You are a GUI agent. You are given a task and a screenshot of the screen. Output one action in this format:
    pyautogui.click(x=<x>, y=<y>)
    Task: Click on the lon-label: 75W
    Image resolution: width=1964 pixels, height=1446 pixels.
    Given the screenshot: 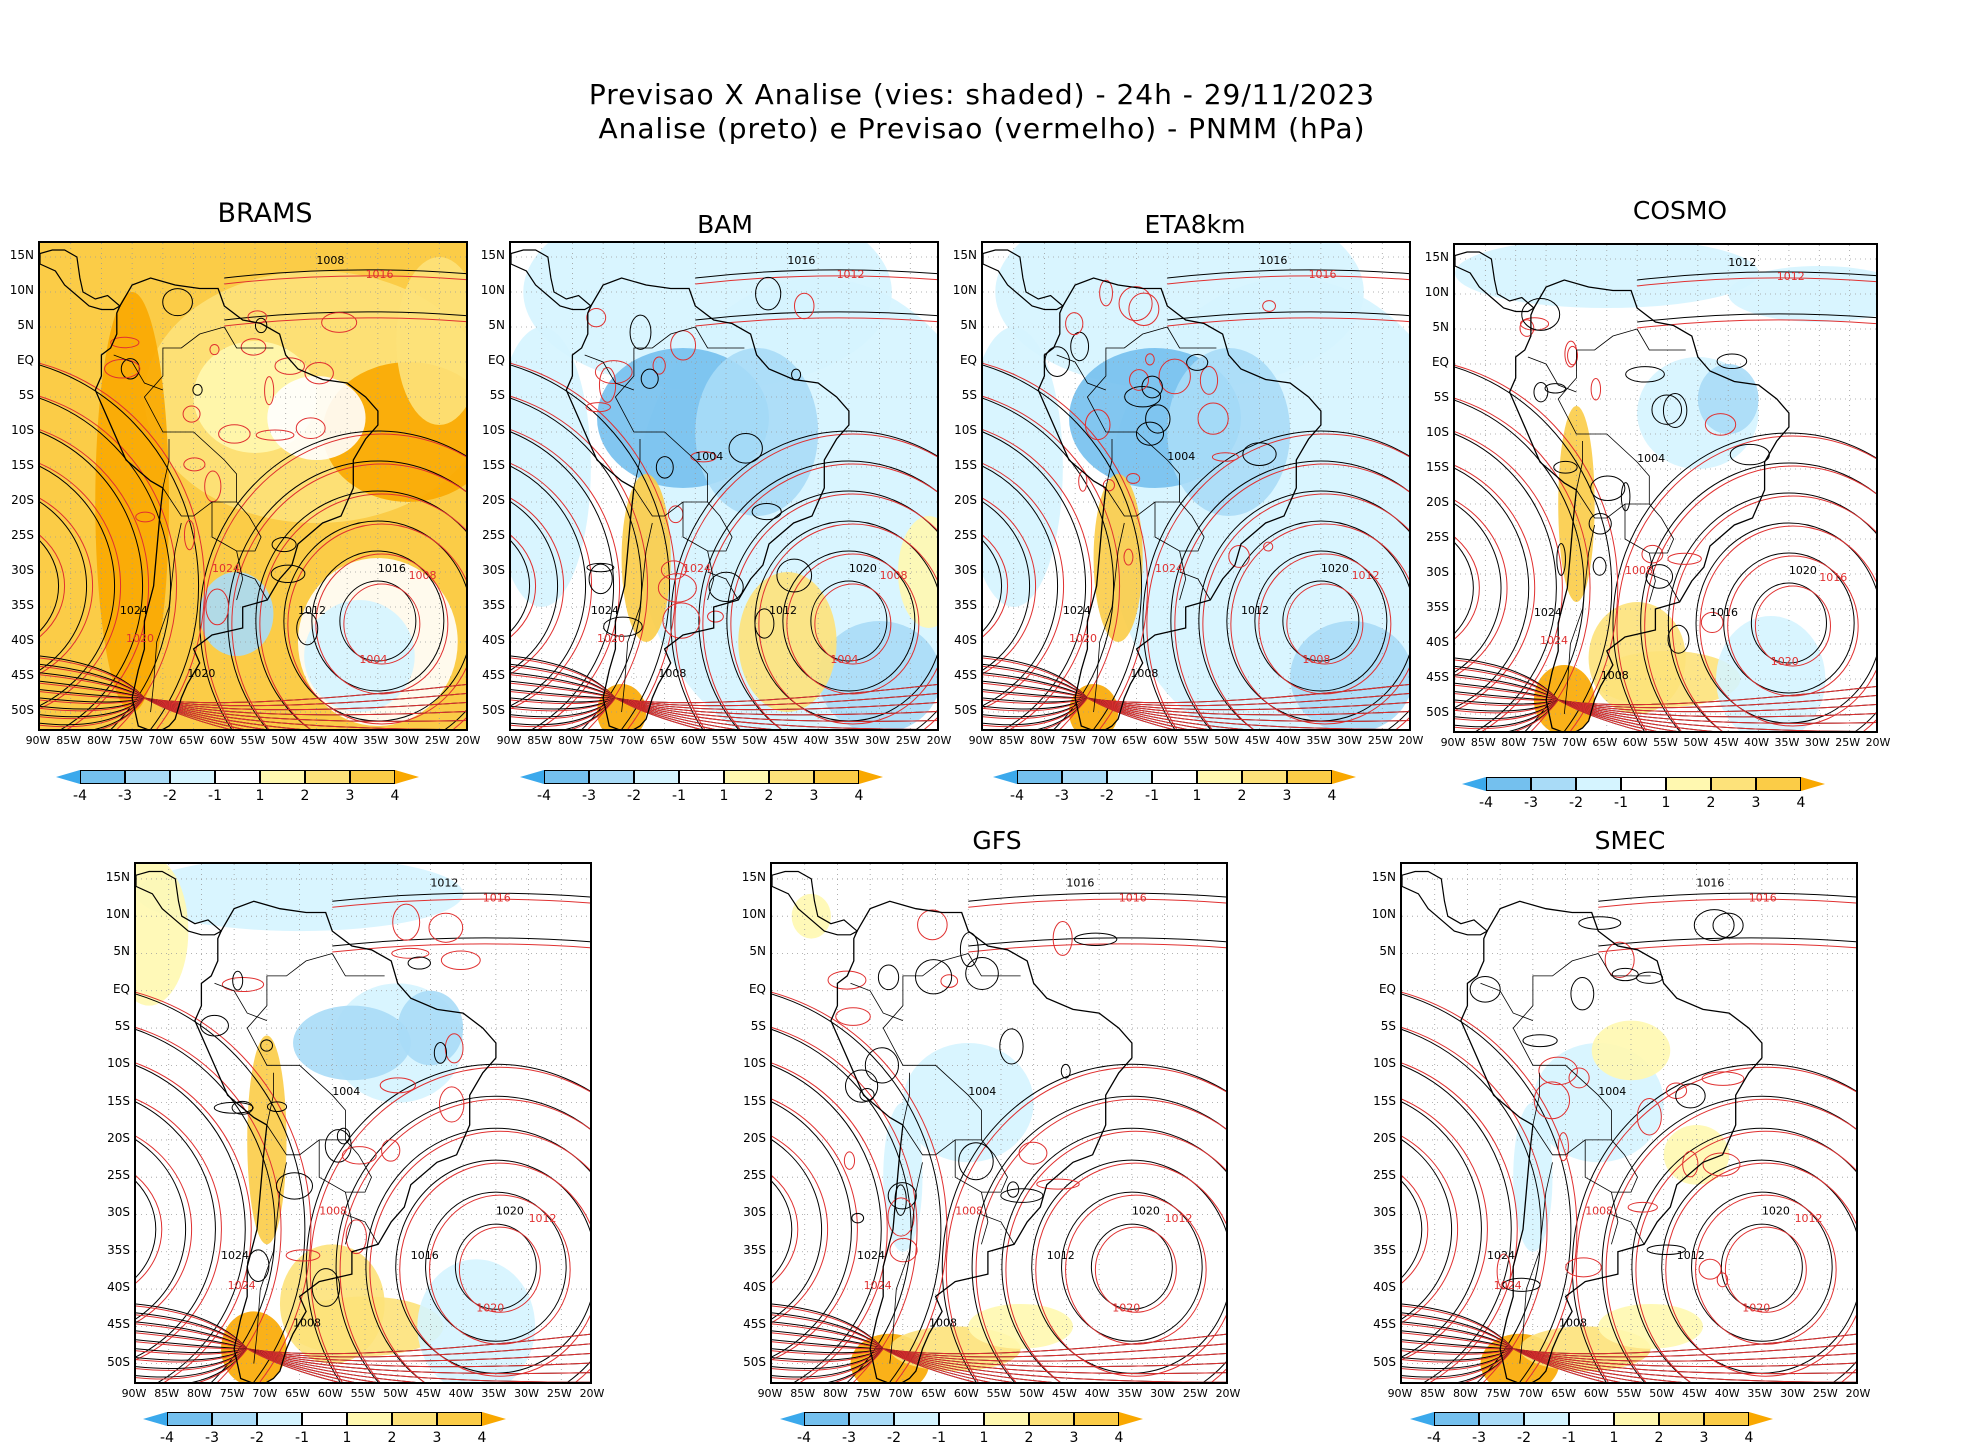 What is the action you would take?
    pyautogui.click(x=868, y=1393)
    